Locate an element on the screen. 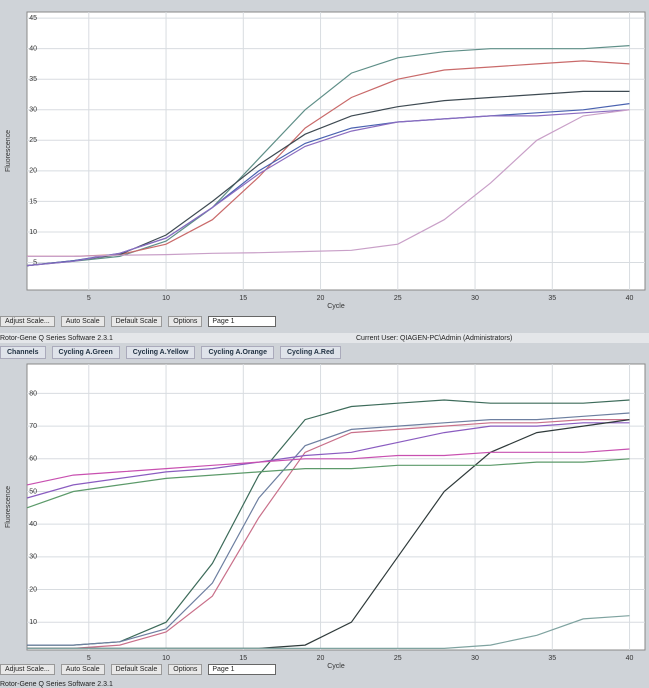 This screenshot has width=649, height=688. y-tick-label: 45 is located at coordinates (33, 18).